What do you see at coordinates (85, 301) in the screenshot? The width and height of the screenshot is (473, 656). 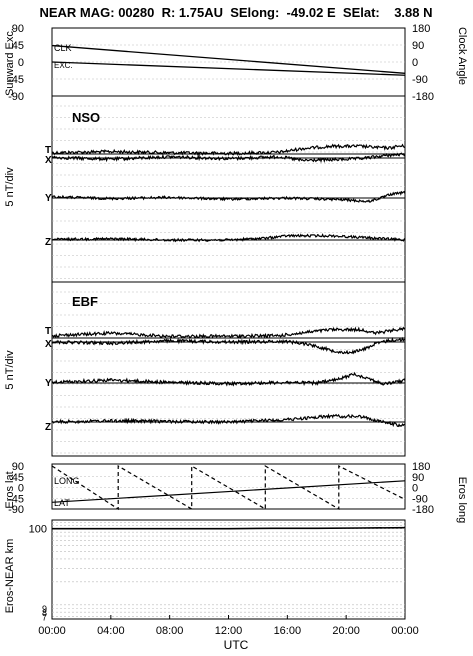 I see `ebf-panel-title: EBF` at bounding box center [85, 301].